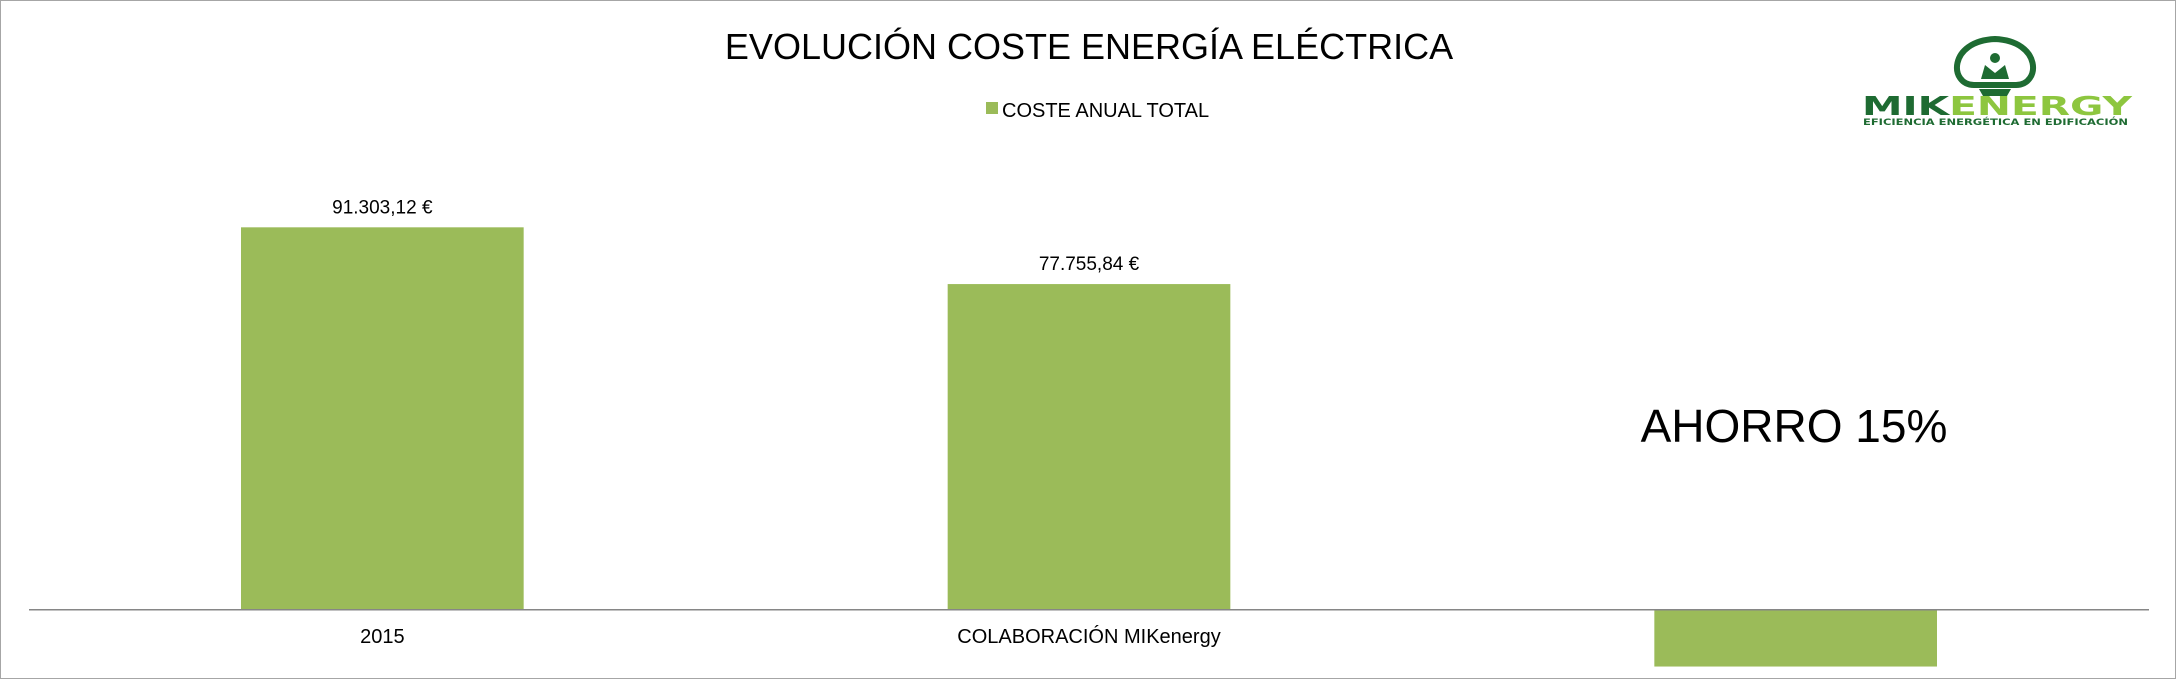  Describe the element at coordinates (382, 207) in the screenshot. I see `data-label-0: 91.303,12 €` at that location.